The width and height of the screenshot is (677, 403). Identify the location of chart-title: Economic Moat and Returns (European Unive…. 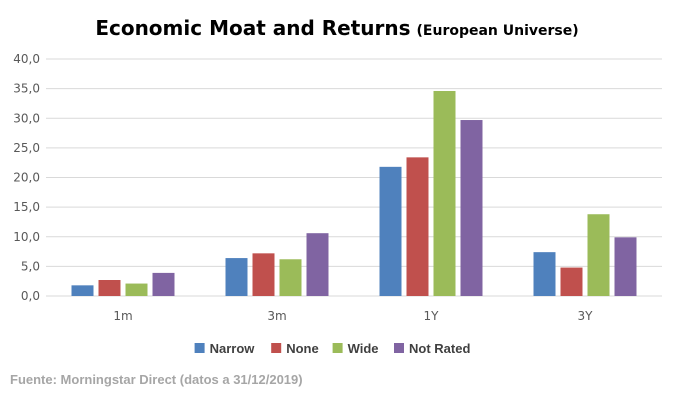
(336, 28).